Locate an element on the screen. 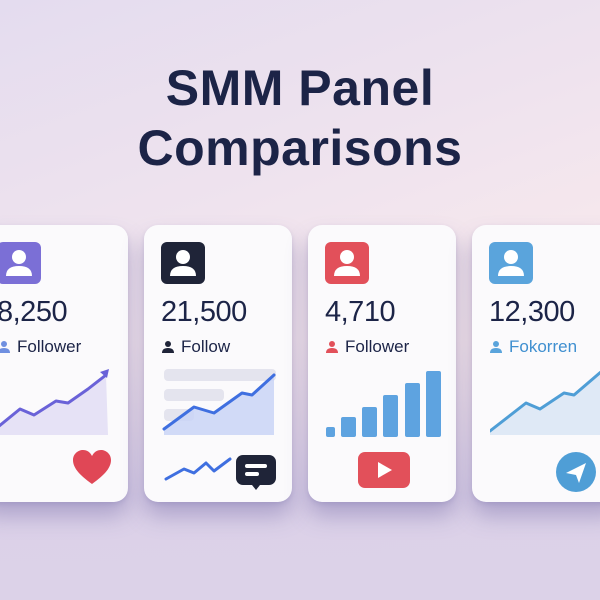 Image resolution: width=600 pixels, height=600 pixels. paper-plane-icon is located at coordinates (576, 472).